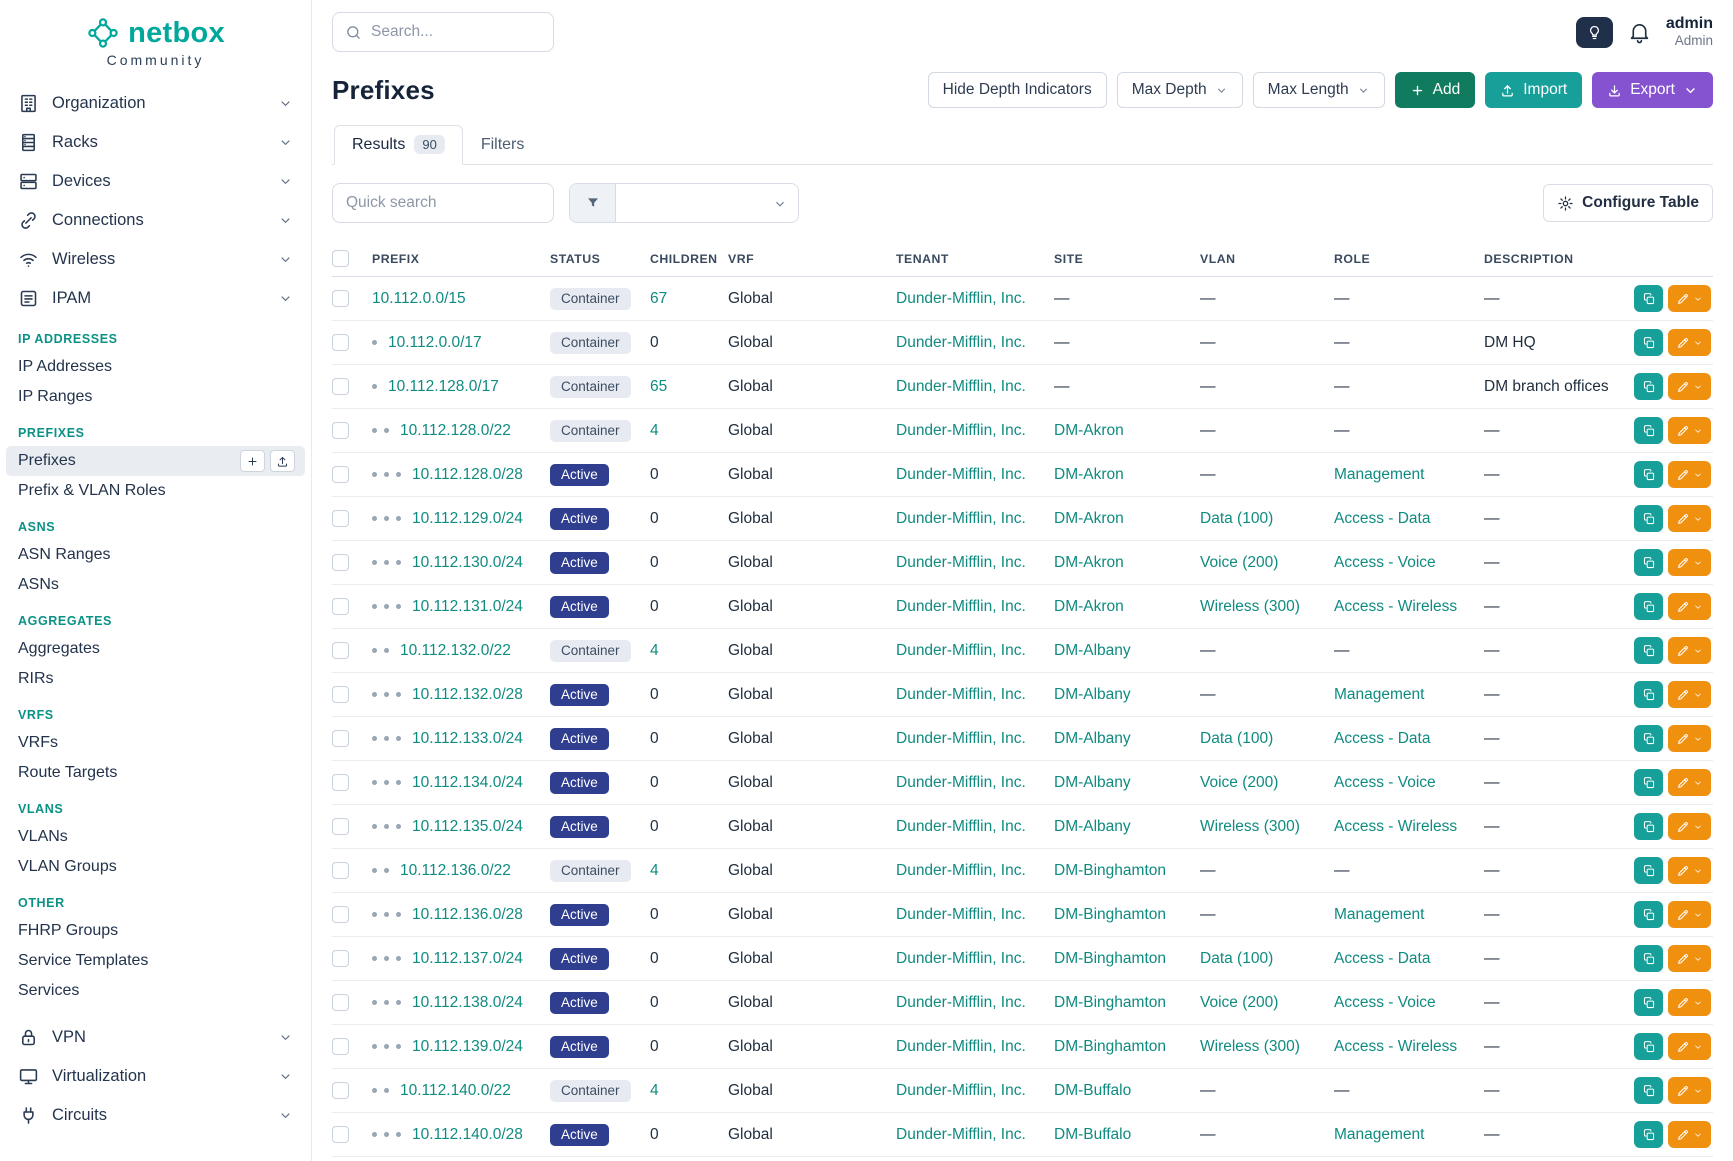 The height and width of the screenshot is (1161, 1733). Describe the element at coordinates (1110, 958) in the screenshot. I see `site-link: DM-Binghamton` at that location.